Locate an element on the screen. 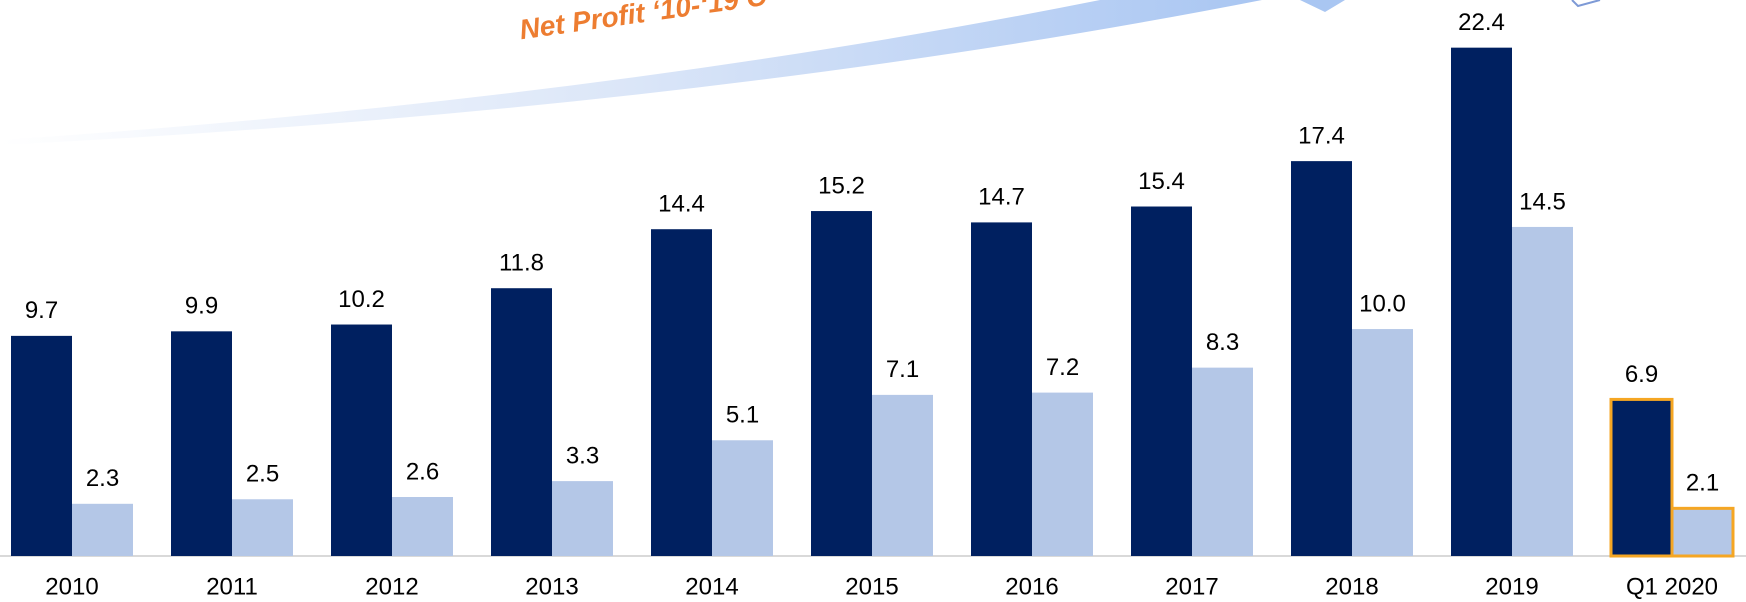 Image resolution: width=1746 pixels, height=602 pixels. value-label: 11.8 is located at coordinates (521, 263).